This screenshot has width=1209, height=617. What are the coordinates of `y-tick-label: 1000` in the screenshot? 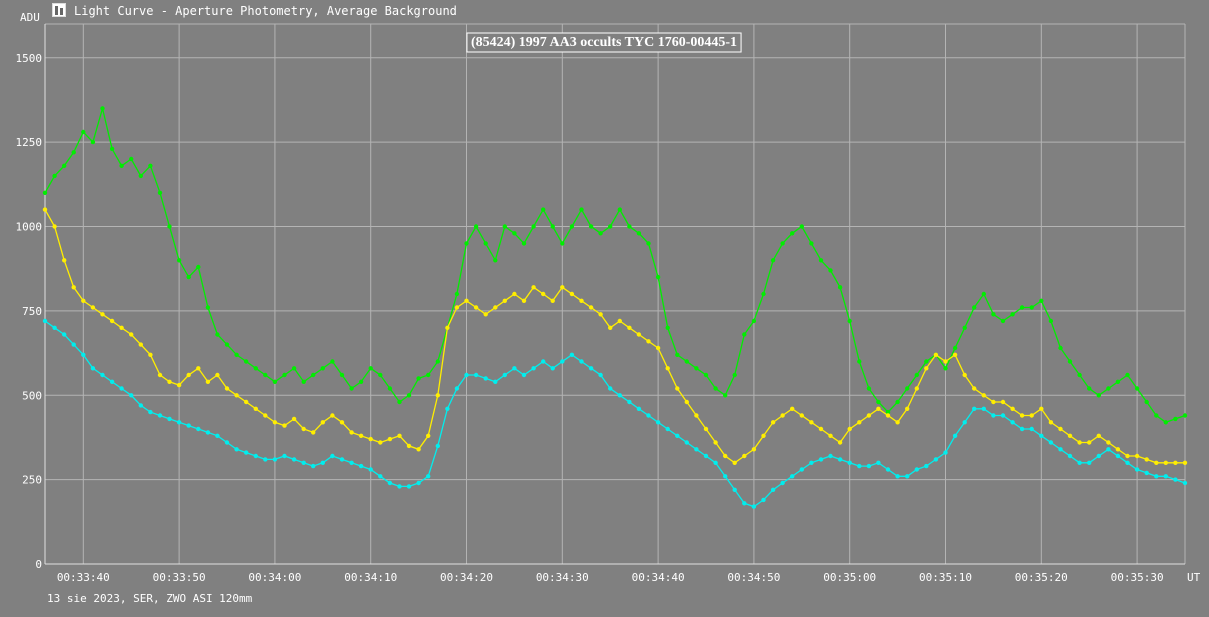 It's located at (29, 227).